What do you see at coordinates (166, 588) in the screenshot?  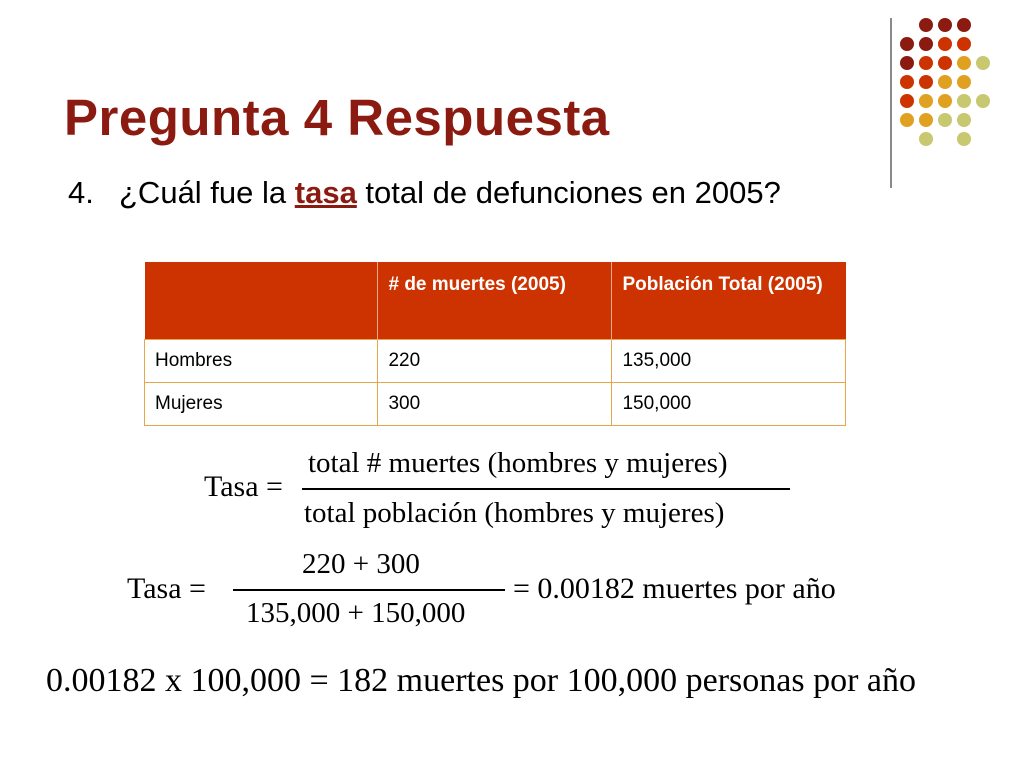 I see `formula2-lhs: Tasa =` at bounding box center [166, 588].